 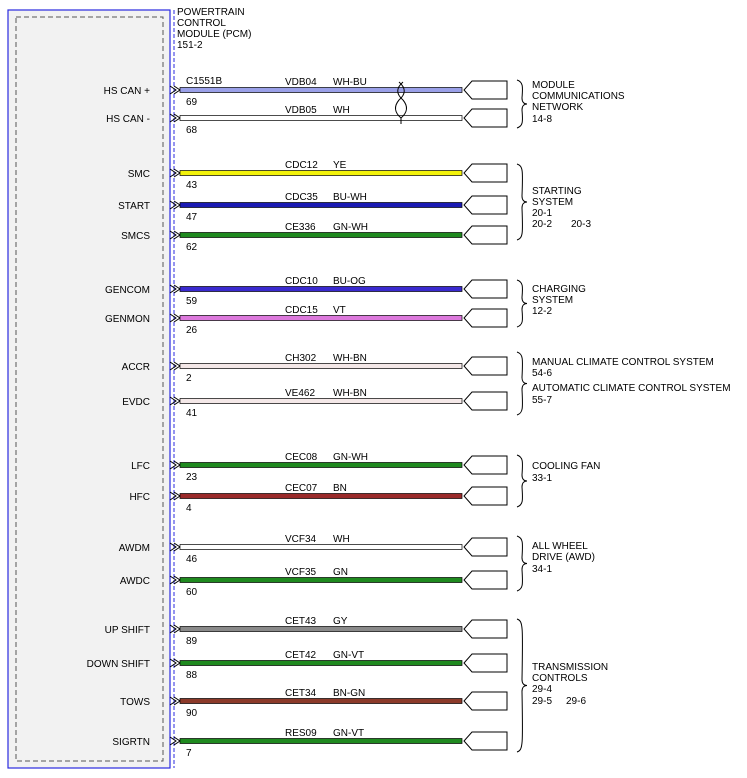 I want to click on pin-number: 23, so click(x=192, y=477).